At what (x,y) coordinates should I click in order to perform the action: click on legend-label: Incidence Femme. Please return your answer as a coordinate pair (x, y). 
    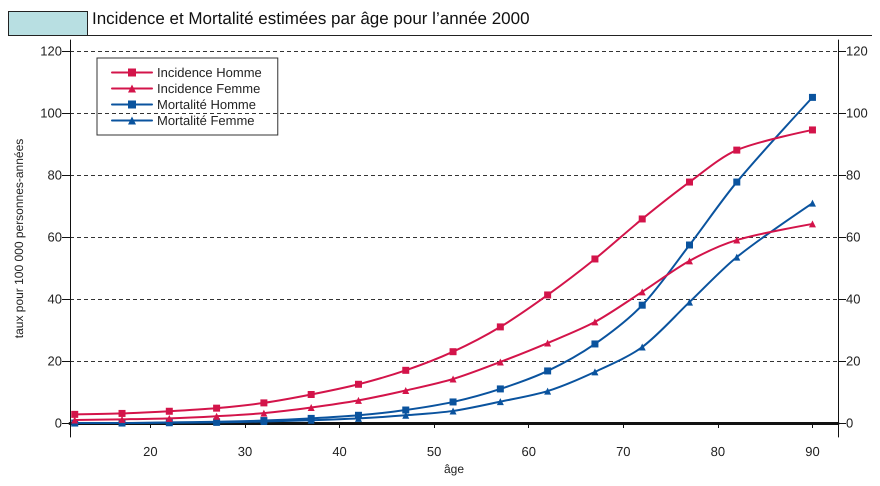
    Looking at the image, I should click on (208, 88).